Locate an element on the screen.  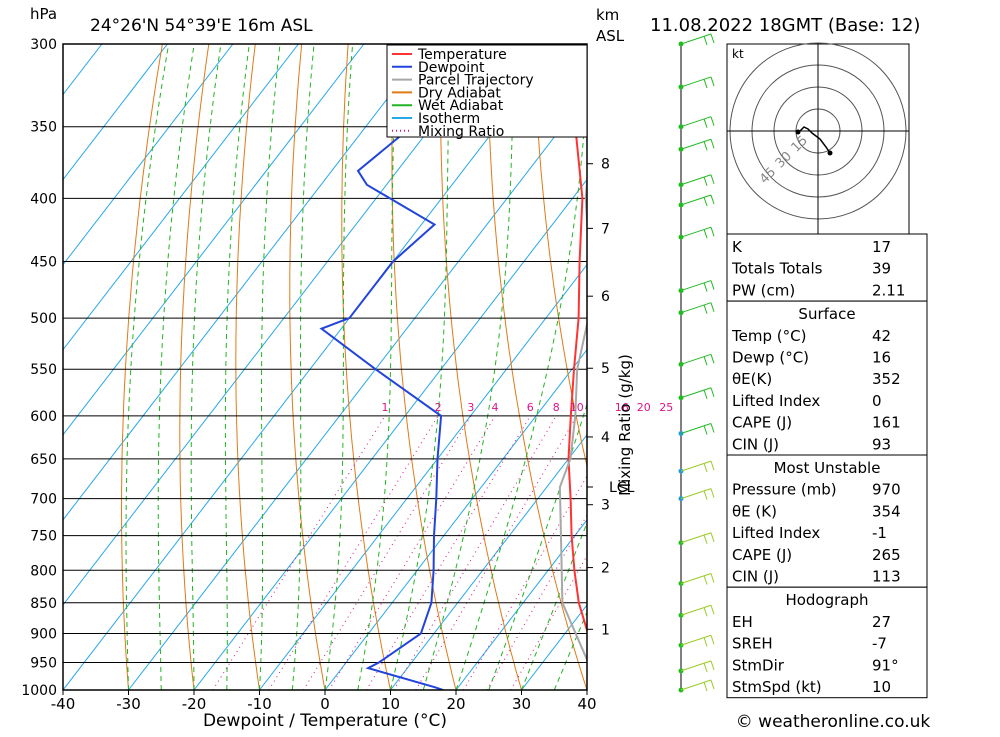
stats-section-title: Most Unstable is located at coordinates (827, 468).